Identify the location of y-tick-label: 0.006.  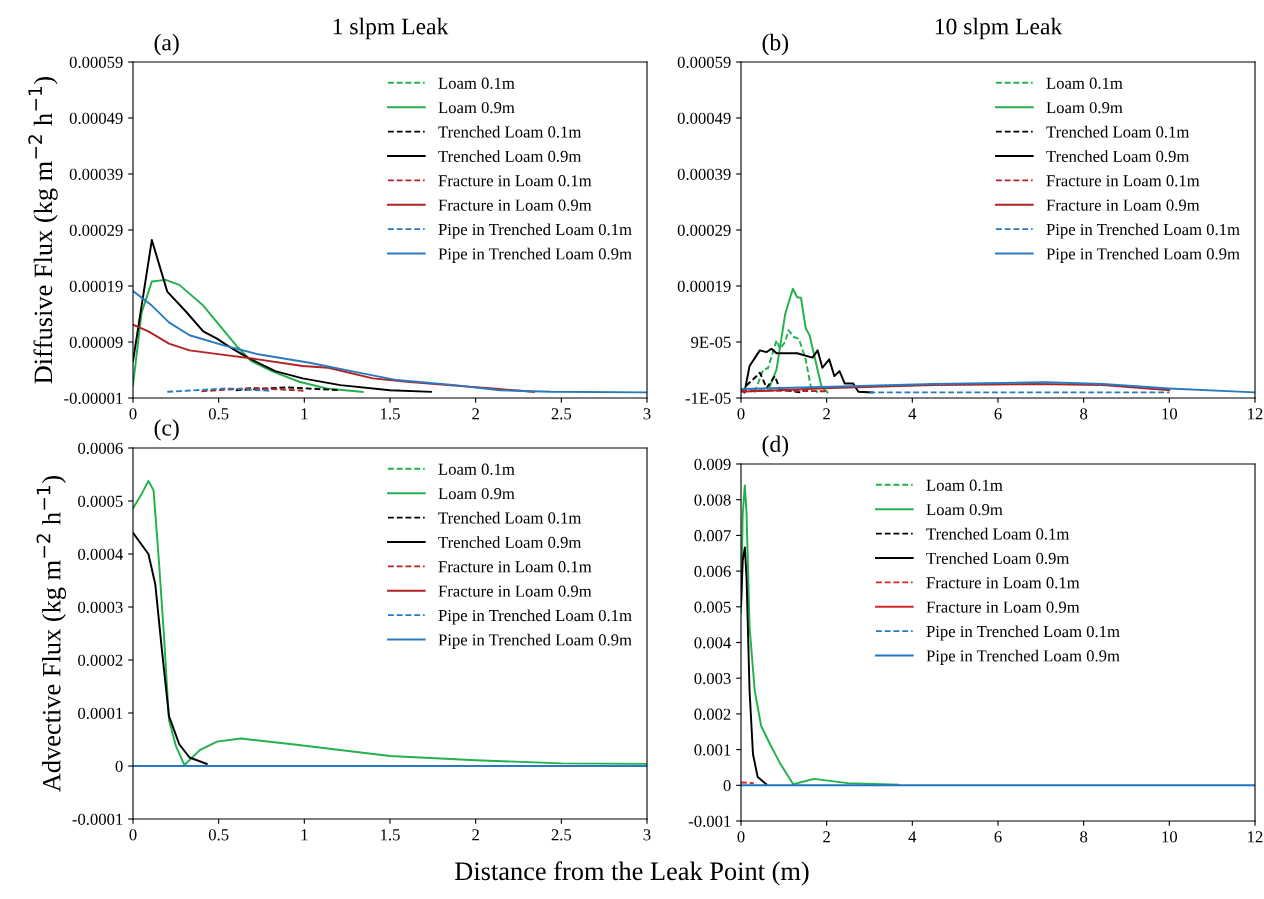
(712, 571).